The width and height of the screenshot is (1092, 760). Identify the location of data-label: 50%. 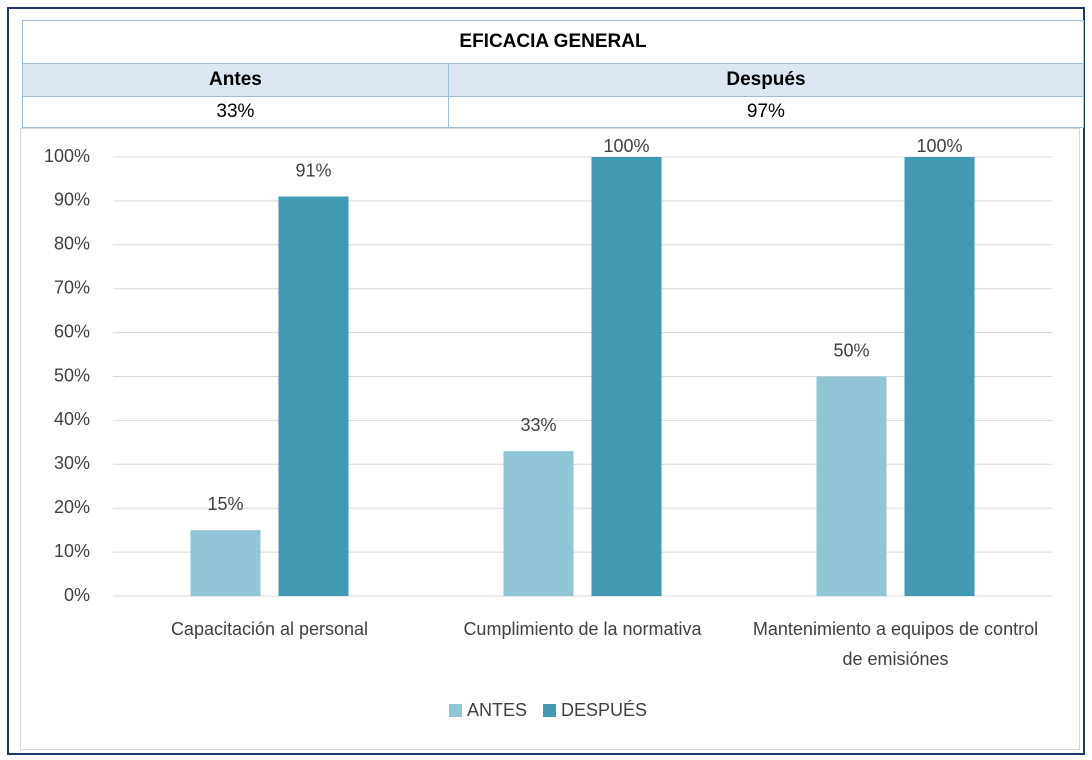
(851, 350).